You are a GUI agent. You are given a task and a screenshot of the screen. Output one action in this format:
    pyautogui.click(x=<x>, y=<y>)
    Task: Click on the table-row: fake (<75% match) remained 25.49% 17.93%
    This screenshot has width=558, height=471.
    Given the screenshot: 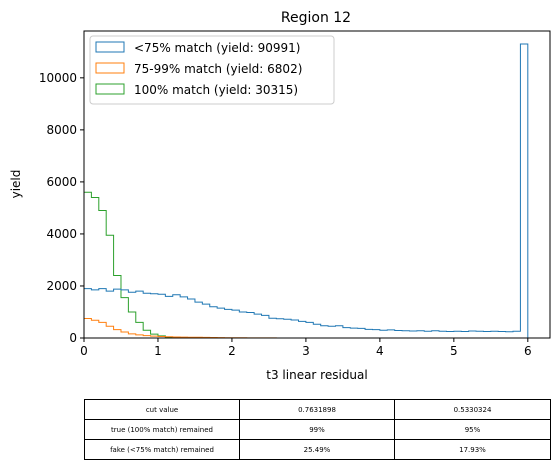 What is the action you would take?
    pyautogui.click(x=317, y=449)
    